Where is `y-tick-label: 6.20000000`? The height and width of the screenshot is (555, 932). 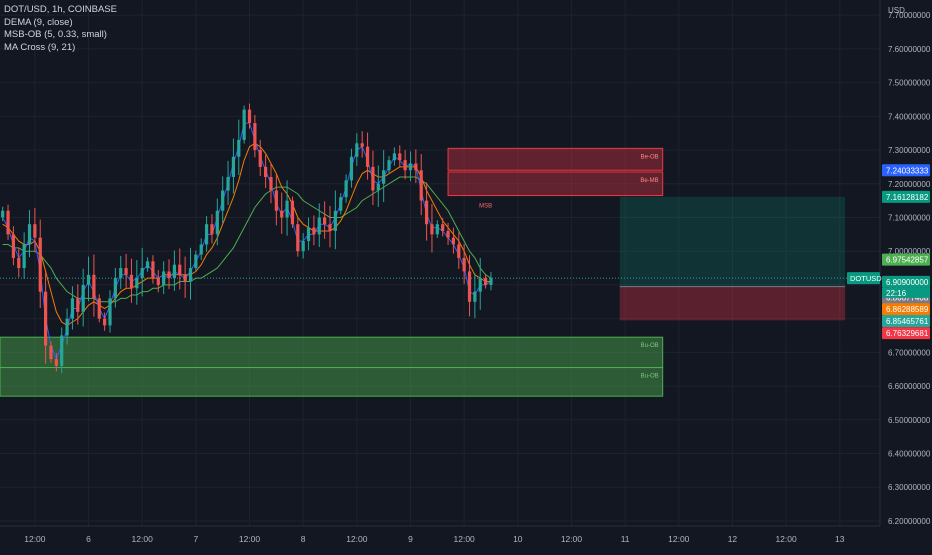
y-tick-label: 6.20000000 is located at coordinates (909, 521).